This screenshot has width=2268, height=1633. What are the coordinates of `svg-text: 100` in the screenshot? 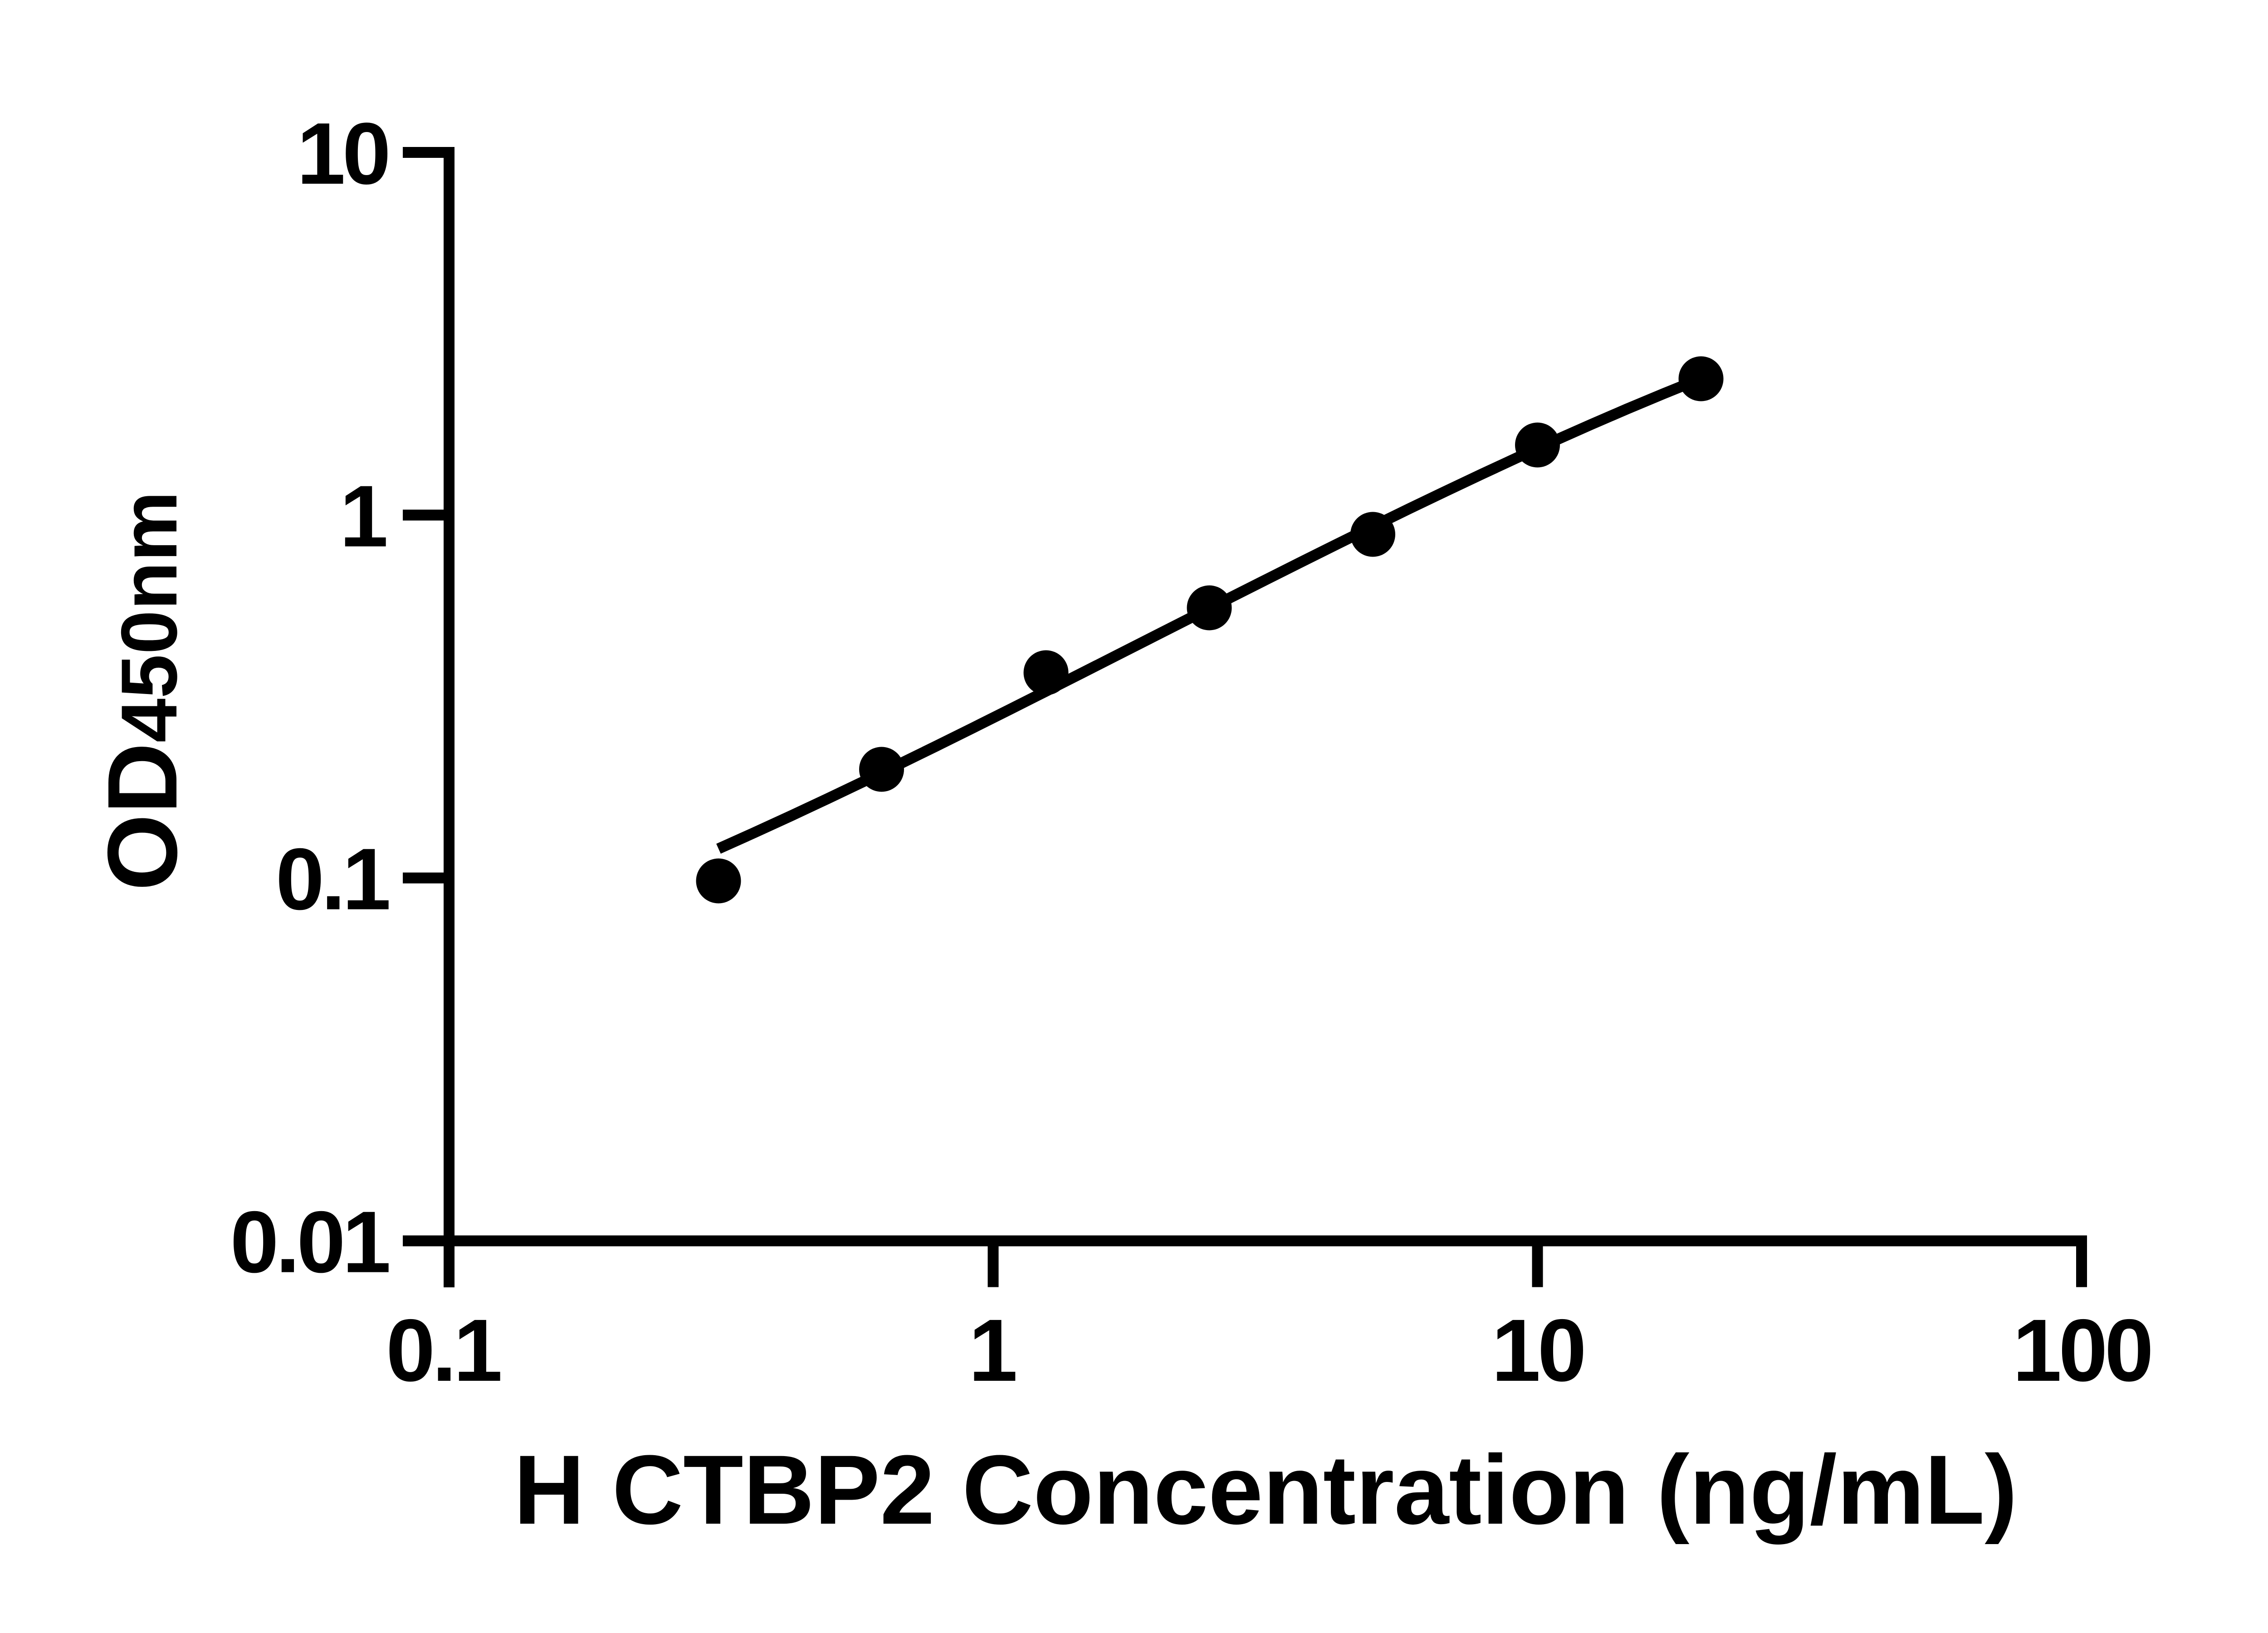 It's located at (2082, 1350).